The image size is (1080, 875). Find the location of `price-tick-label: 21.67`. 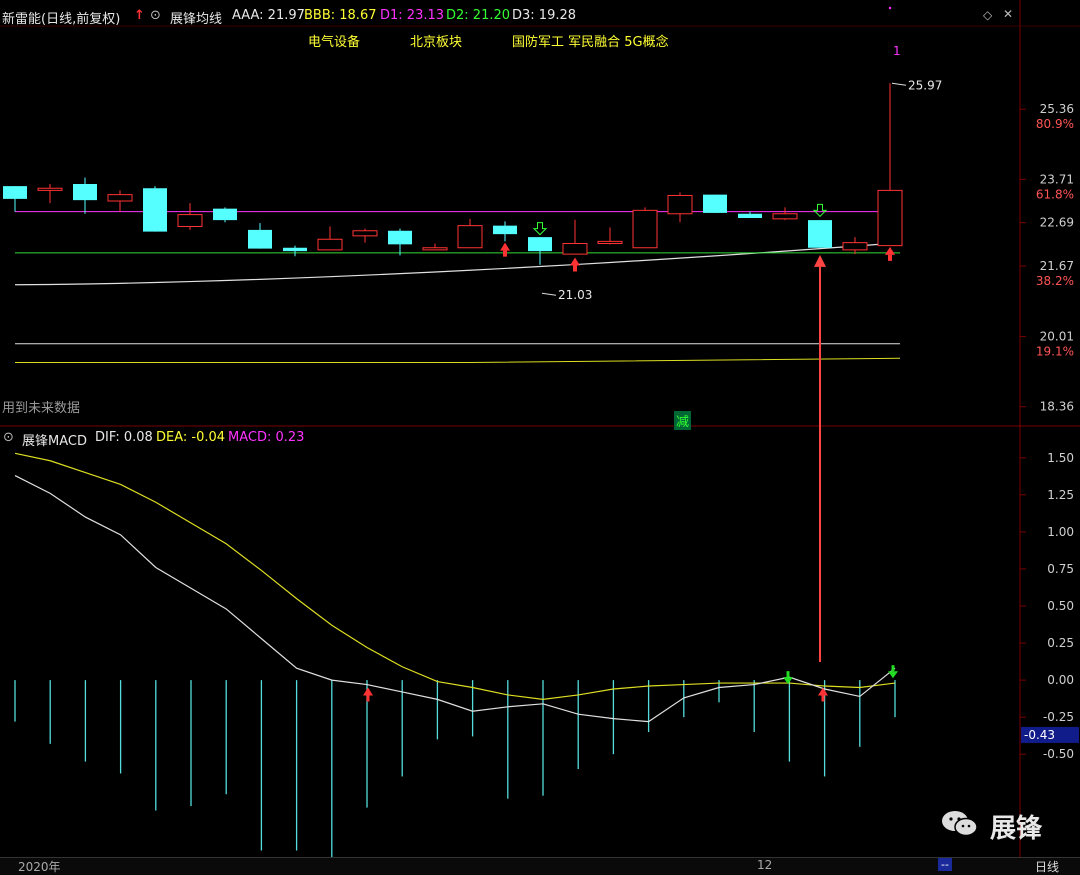

price-tick-label: 21.67 is located at coordinates (1057, 266).